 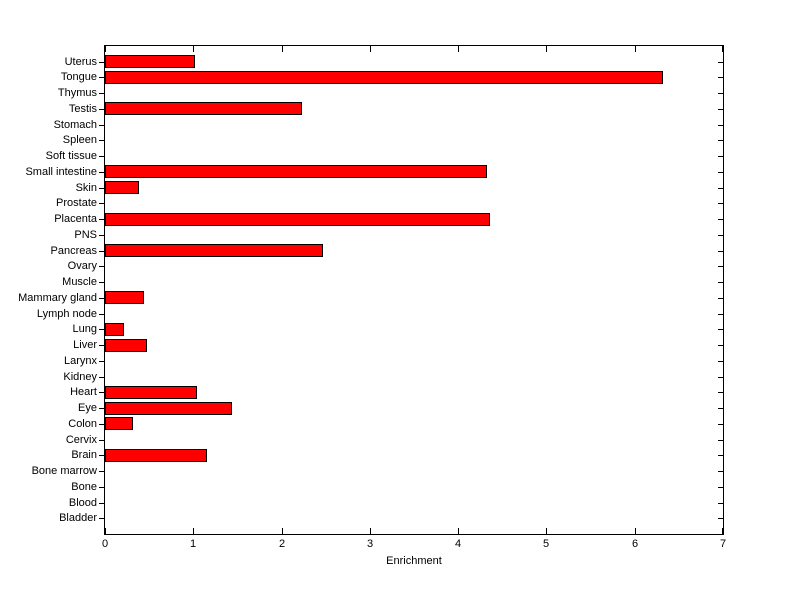 I want to click on y-tick-label-muscle: Muscle, so click(x=79, y=282).